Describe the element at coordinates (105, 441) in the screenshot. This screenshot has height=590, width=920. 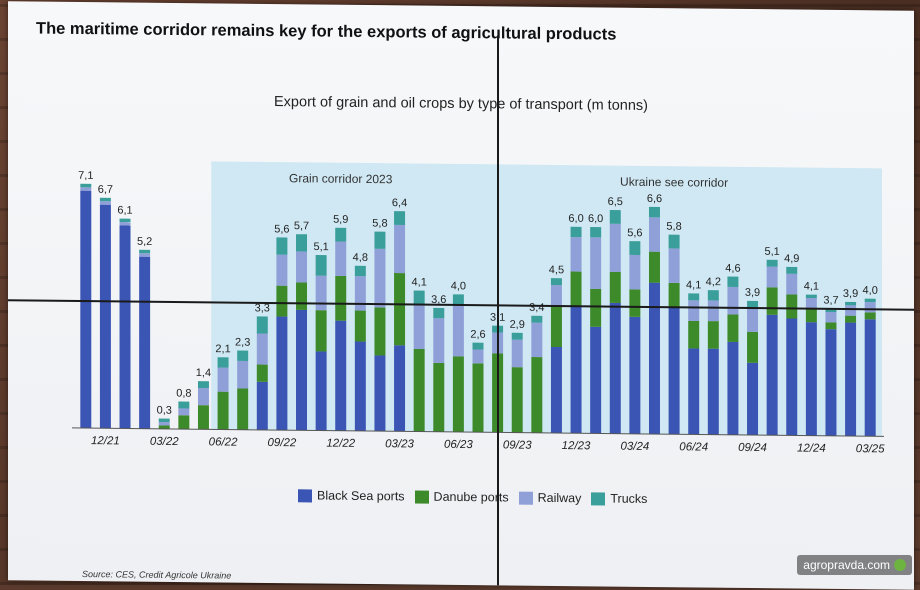
I see `x-tick-label: 12/21` at that location.